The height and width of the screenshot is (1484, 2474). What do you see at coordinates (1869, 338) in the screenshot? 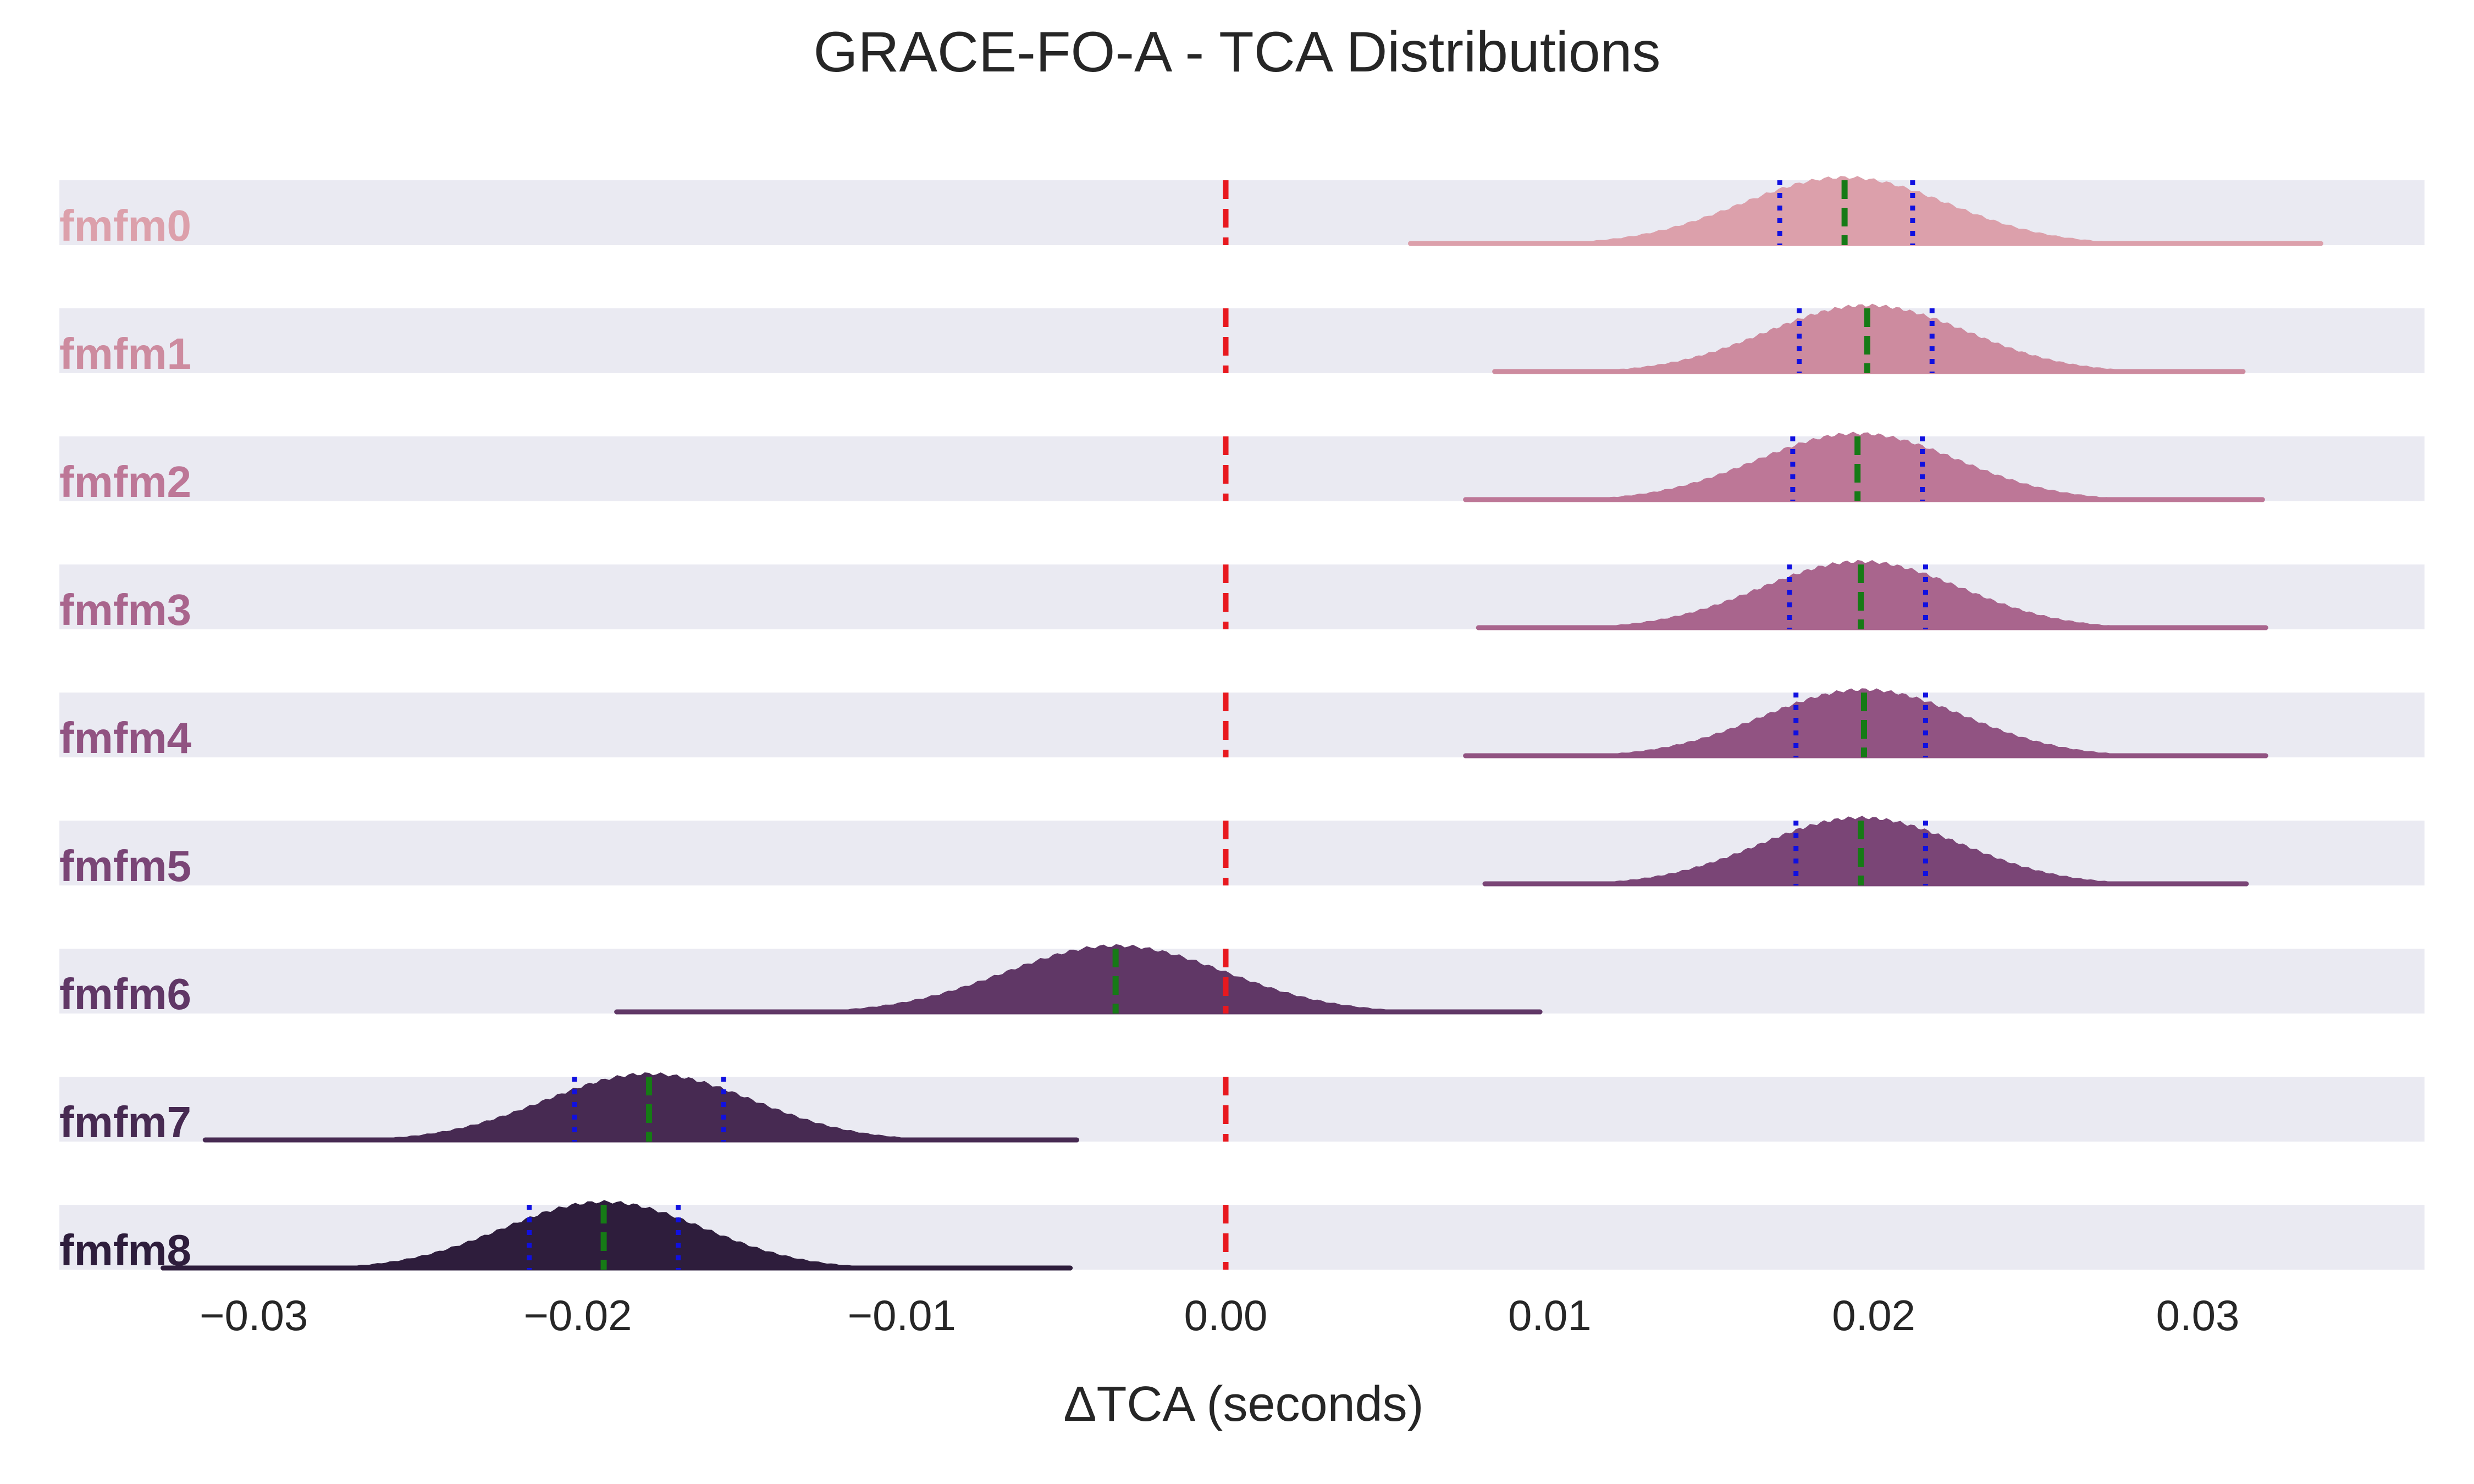
I see `ridge-fmfm1` at bounding box center [1869, 338].